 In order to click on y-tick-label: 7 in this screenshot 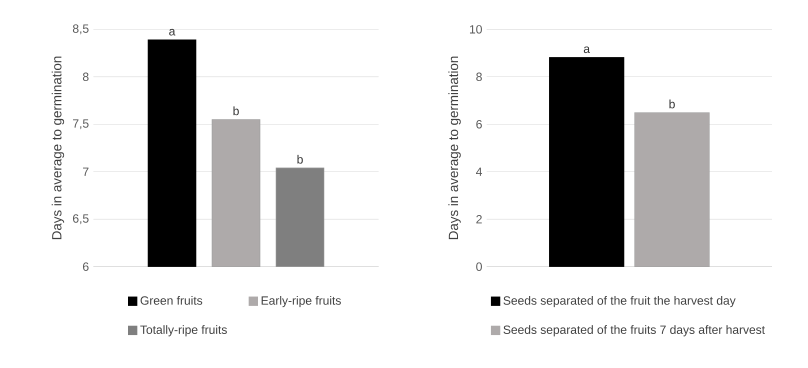, I will do `click(85, 172)`.